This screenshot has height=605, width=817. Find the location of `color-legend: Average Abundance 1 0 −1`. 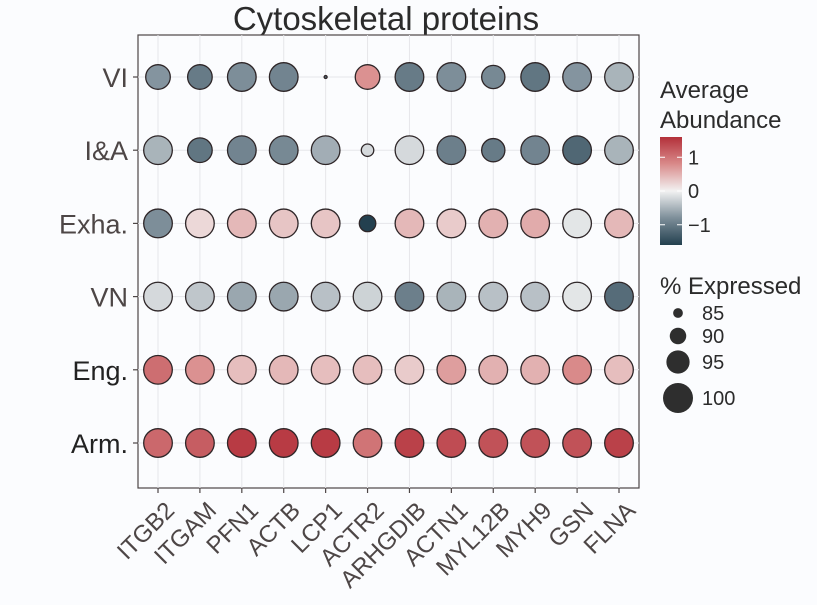

color-legend: Average Abundance 1 0 −1 is located at coordinates (720, 161).